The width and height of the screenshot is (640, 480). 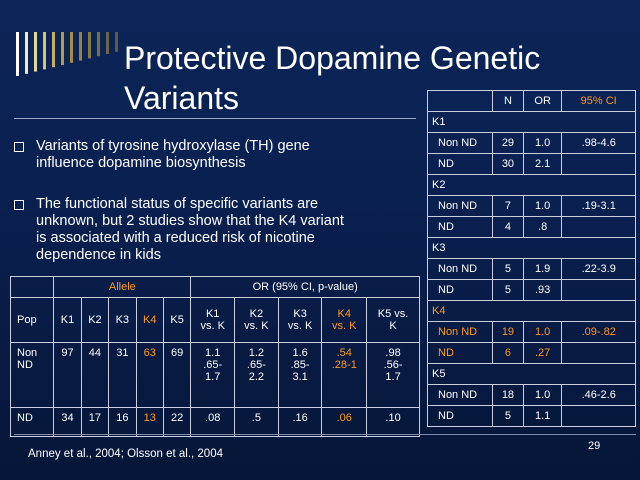 What do you see at coordinates (305, 287) in the screenshot?
I see `or-group-header: OR (95% CI, p-value)` at bounding box center [305, 287].